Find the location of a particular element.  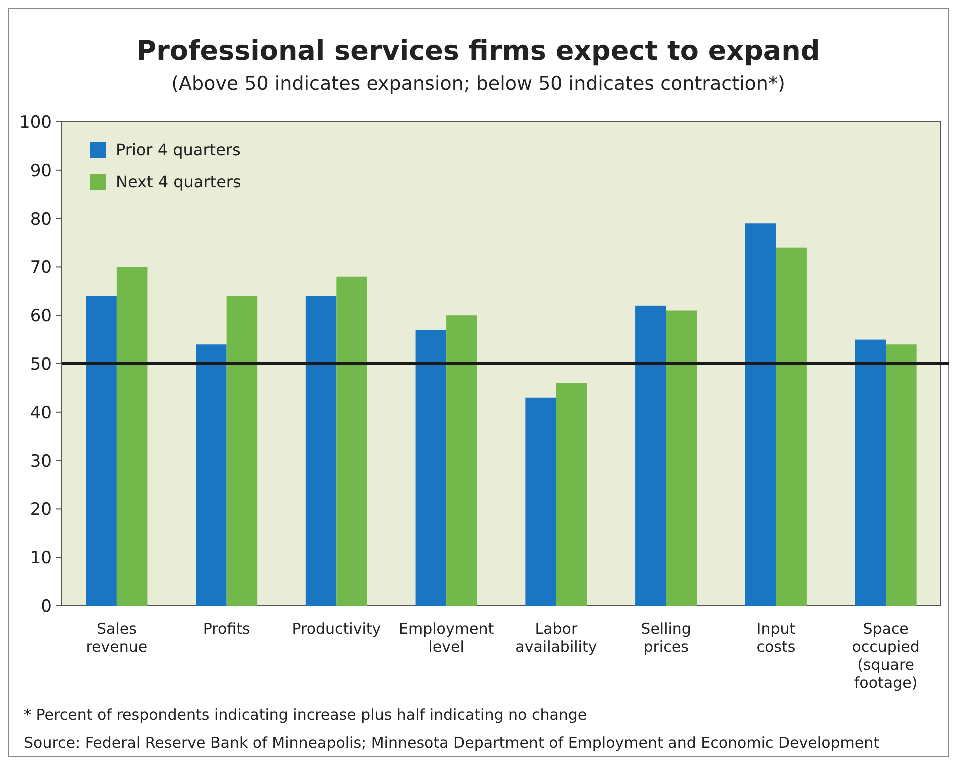

y-tick-label: 10 is located at coordinates (41, 558).